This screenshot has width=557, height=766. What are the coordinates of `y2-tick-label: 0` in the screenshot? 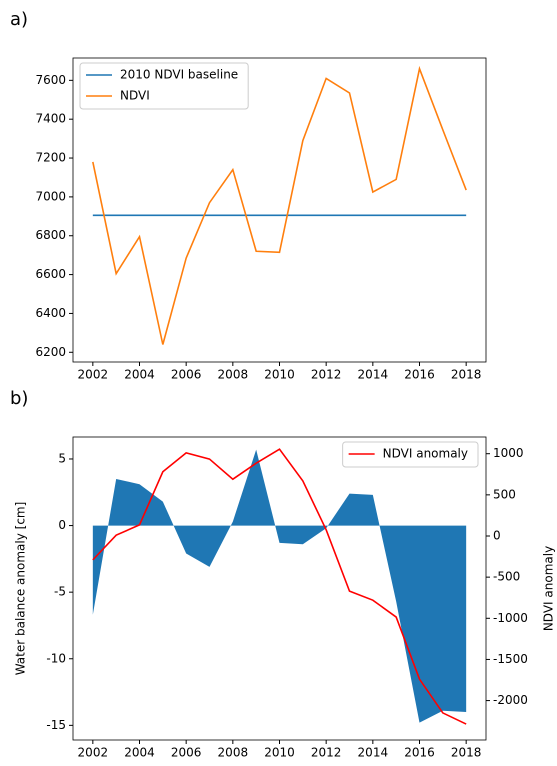 It's located at (497, 535).